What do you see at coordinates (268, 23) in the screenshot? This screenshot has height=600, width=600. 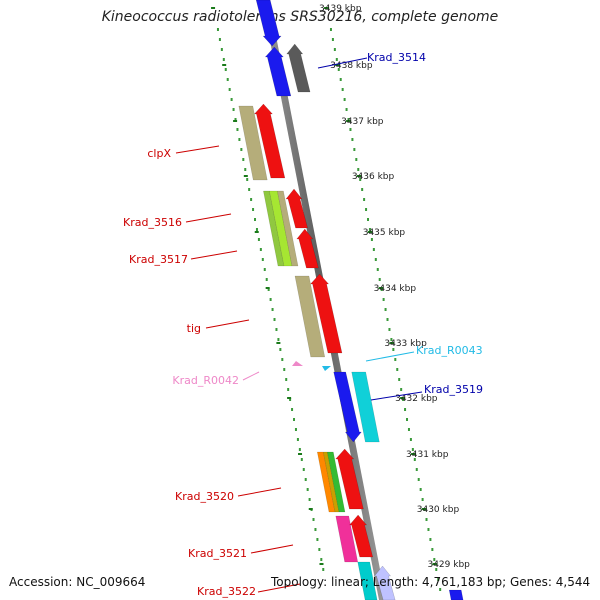 I see `gene-arrow` at bounding box center [268, 23].